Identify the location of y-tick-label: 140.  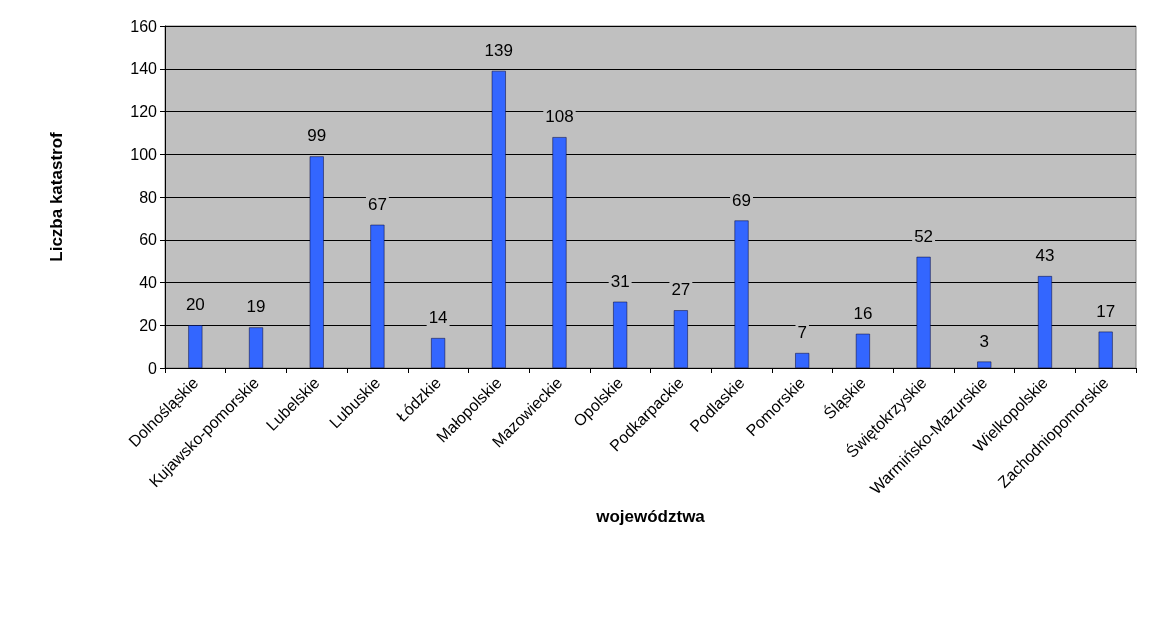
(144, 69).